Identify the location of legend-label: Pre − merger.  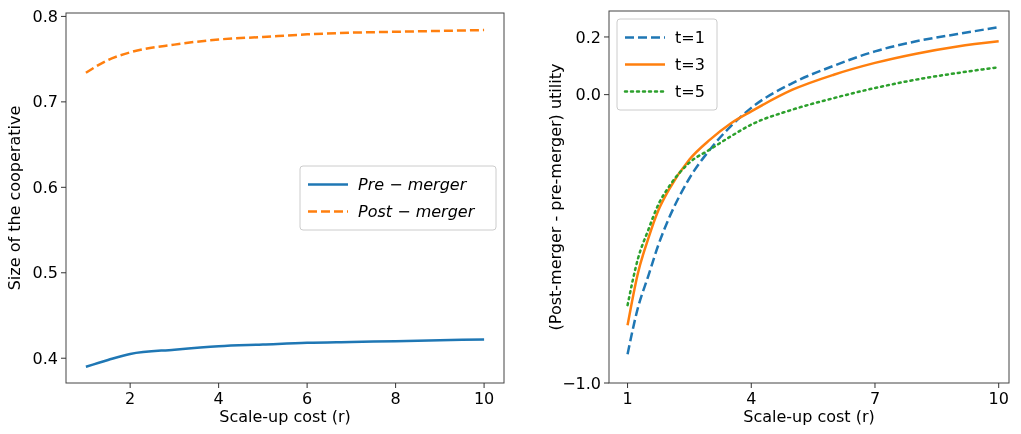
(413, 185).